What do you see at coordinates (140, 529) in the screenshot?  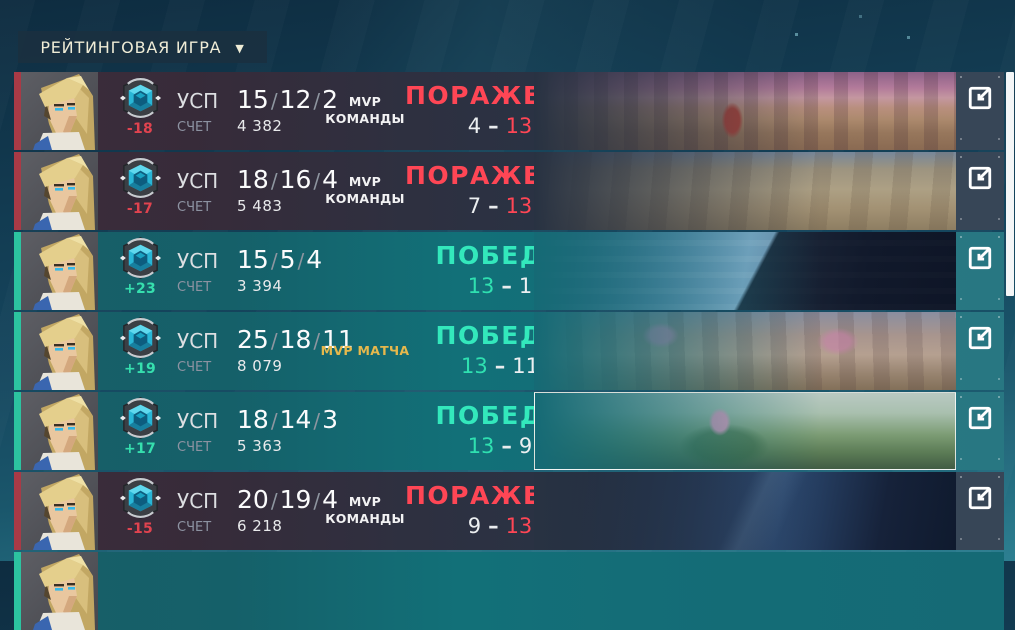 I see `rating-change: -15` at bounding box center [140, 529].